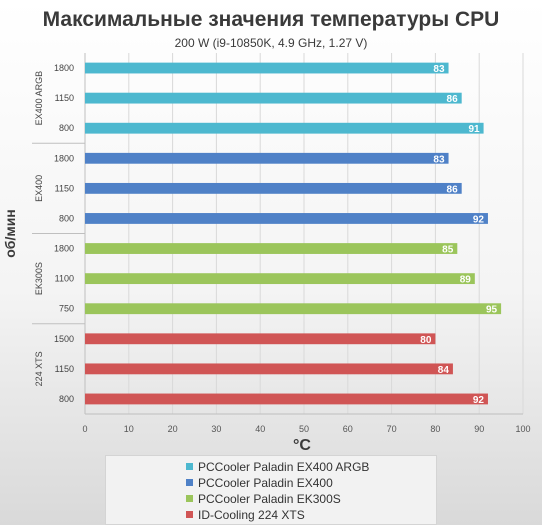  I want to click on rpm-tick-label: 750, so click(66, 309).